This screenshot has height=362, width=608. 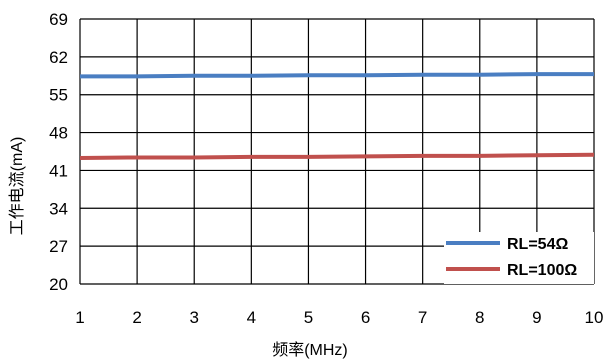 What do you see at coordinates (58, 170) in the screenshot?
I see `y-tick-label: 41` at bounding box center [58, 170].